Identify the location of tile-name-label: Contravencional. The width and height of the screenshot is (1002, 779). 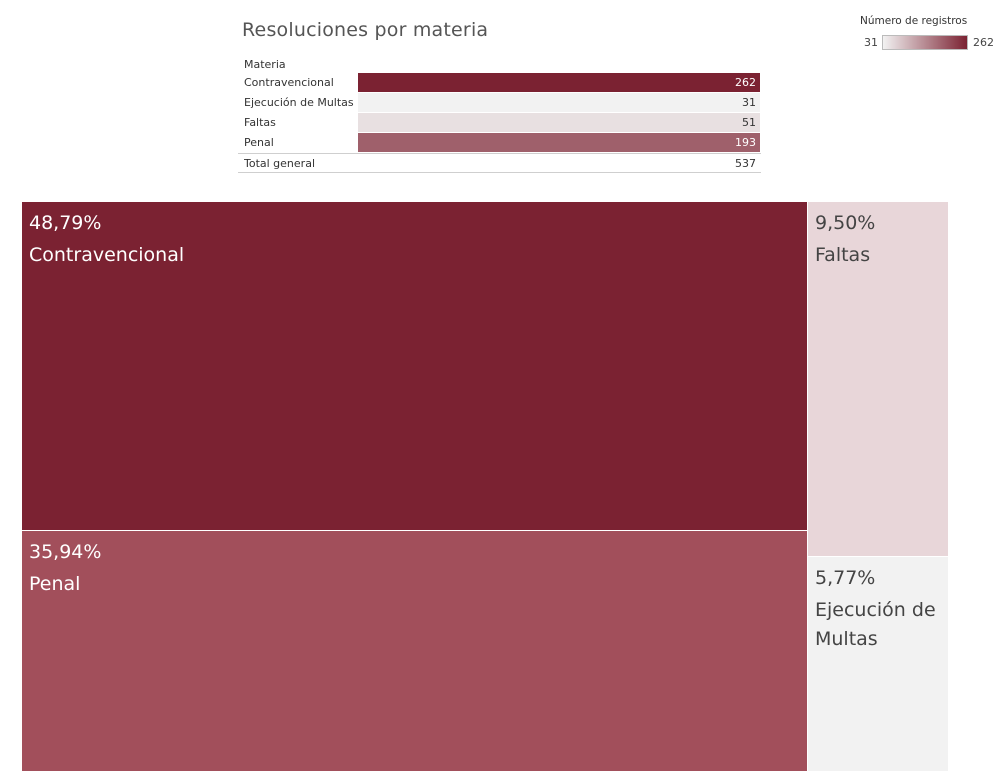
(107, 255).